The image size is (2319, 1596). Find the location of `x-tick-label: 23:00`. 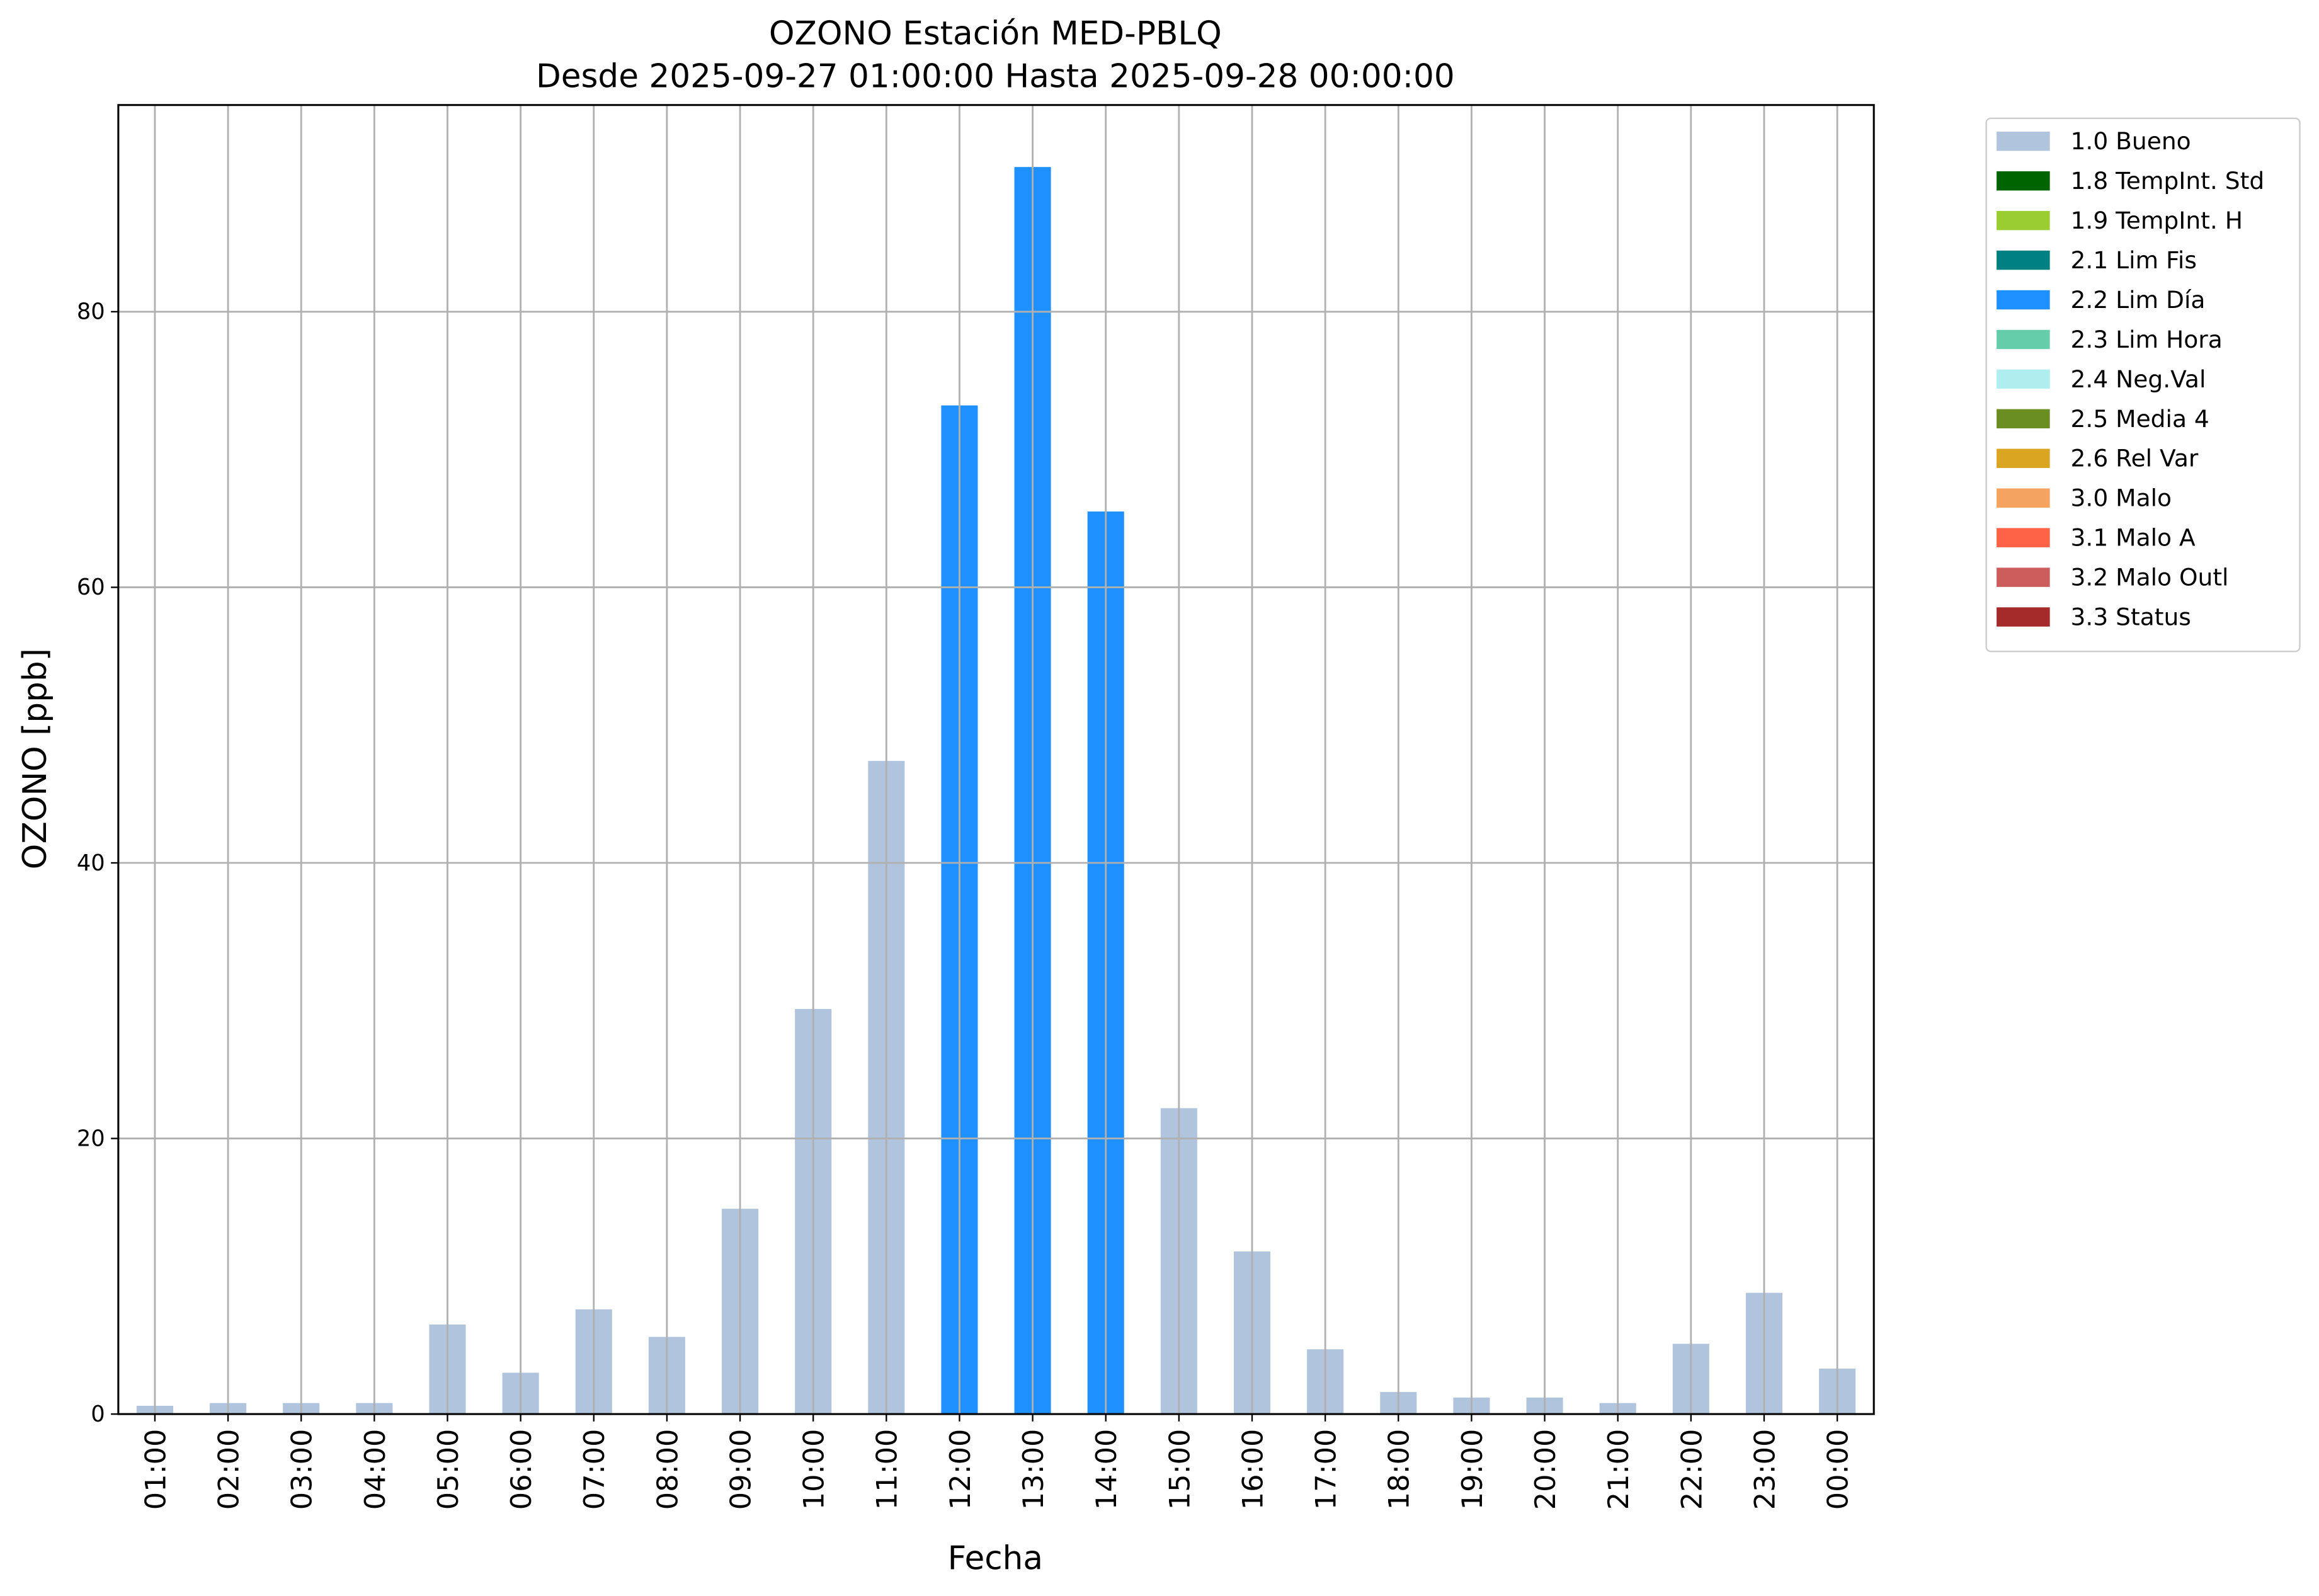

x-tick-label: 23:00 is located at coordinates (1764, 1469).